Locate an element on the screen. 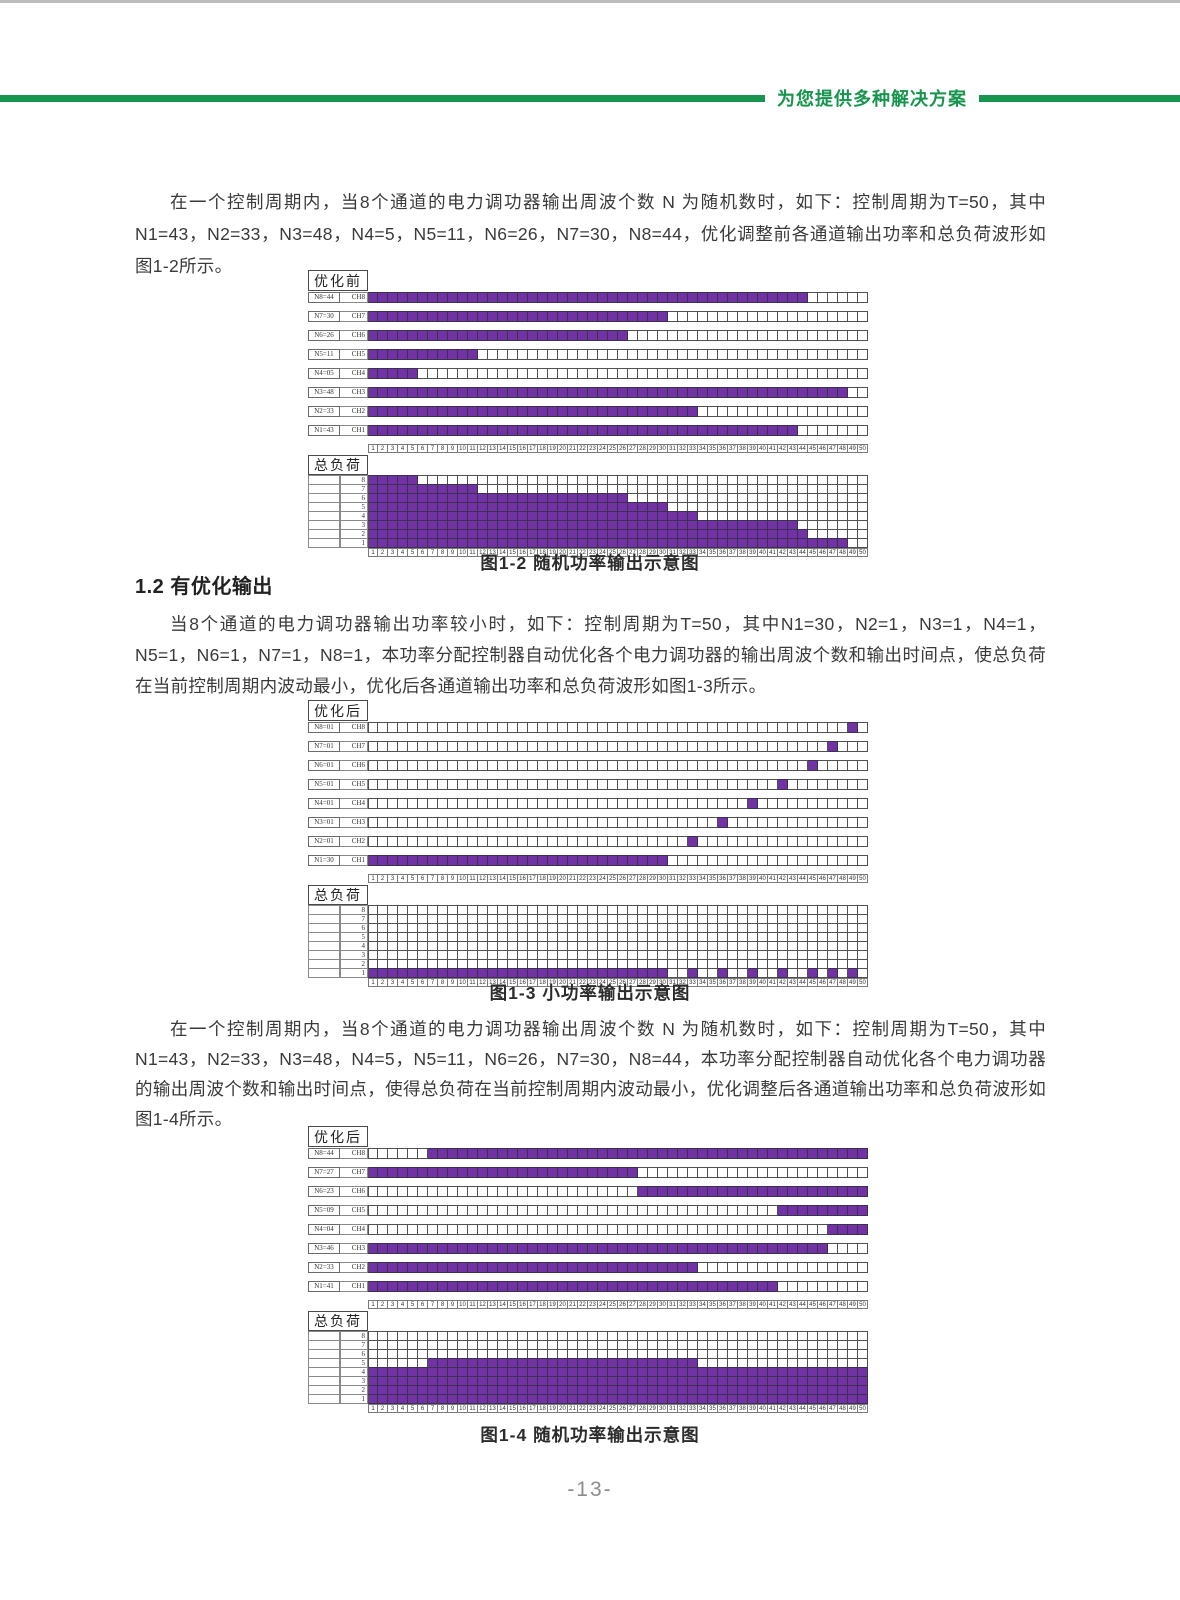 This screenshot has width=1180, height=1600. n-value-label: N3=46 is located at coordinates (324, 1248).